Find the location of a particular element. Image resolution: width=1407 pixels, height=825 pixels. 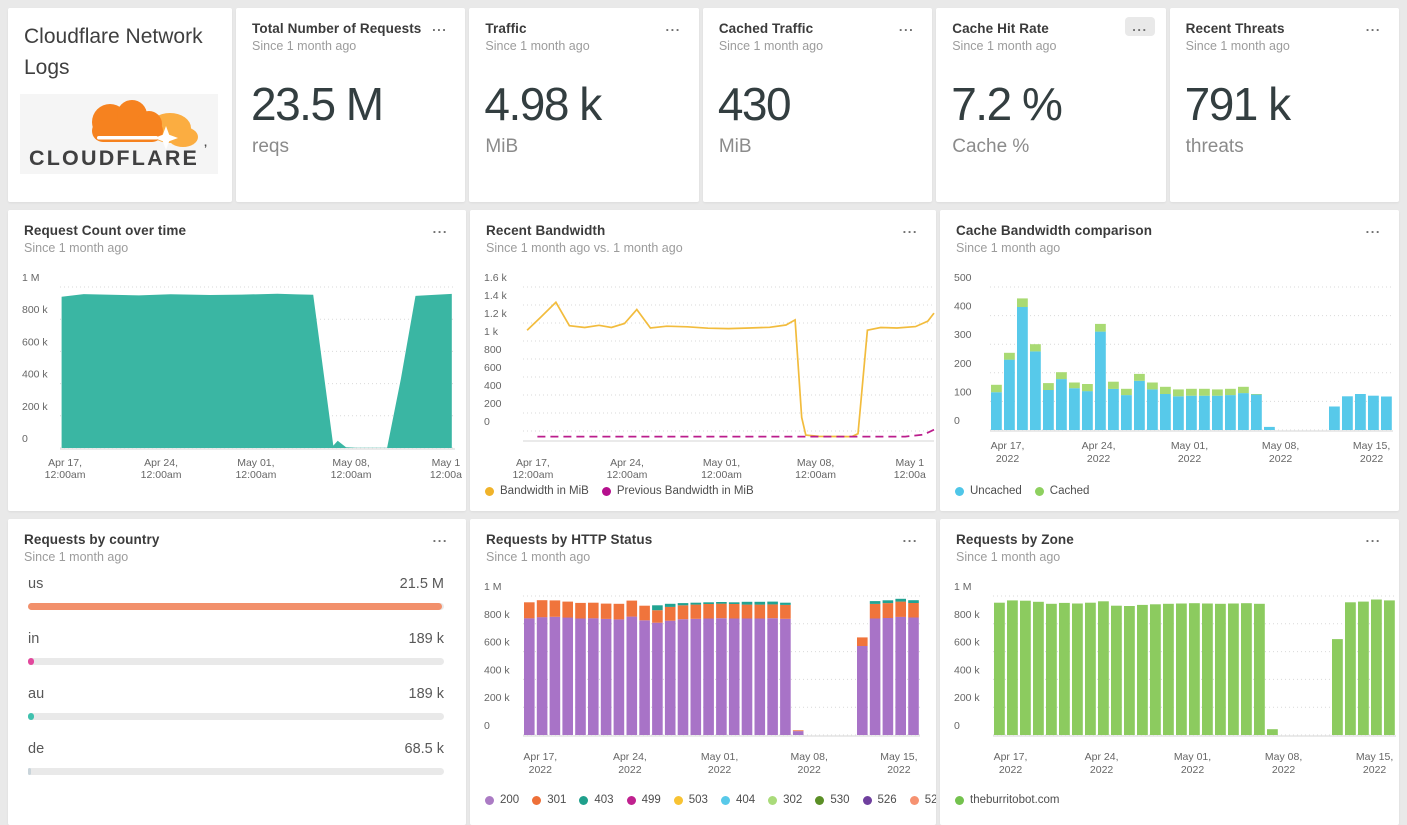

svg-text: 1 M is located at coordinates (963, 587).